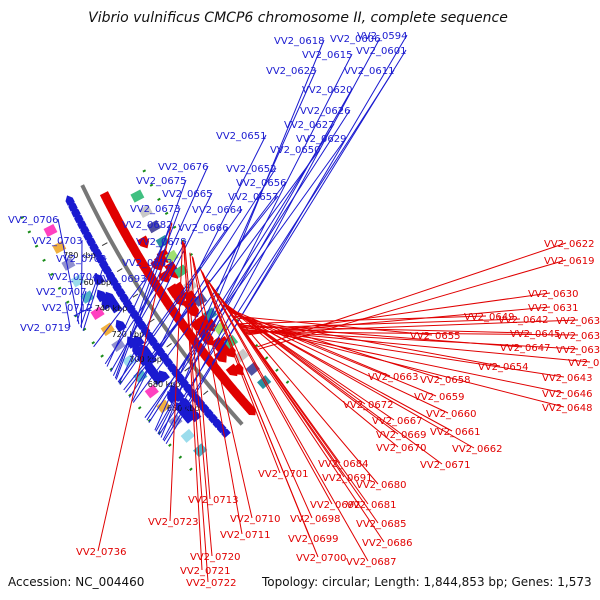 This screenshot has height=600, width=600. I want to click on reverse-gene-label: VV2_0632, so click(578, 321).